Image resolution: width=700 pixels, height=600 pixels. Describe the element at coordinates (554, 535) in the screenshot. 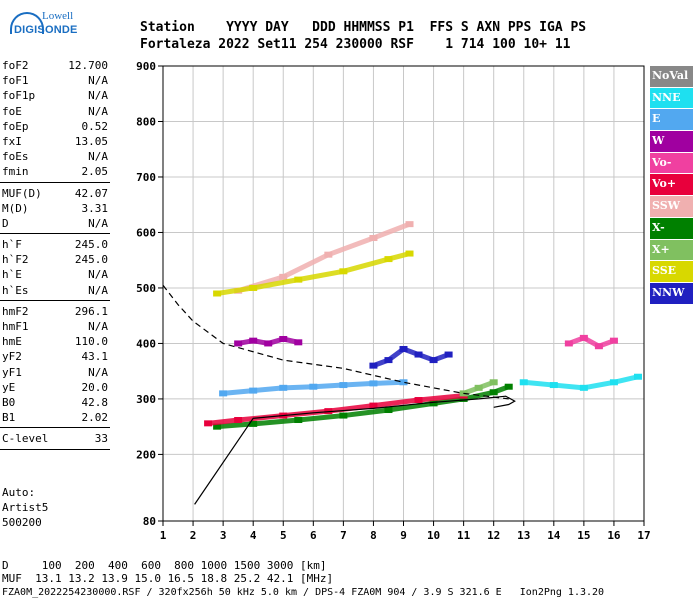

I see `x-tick-label: 14` at that location.